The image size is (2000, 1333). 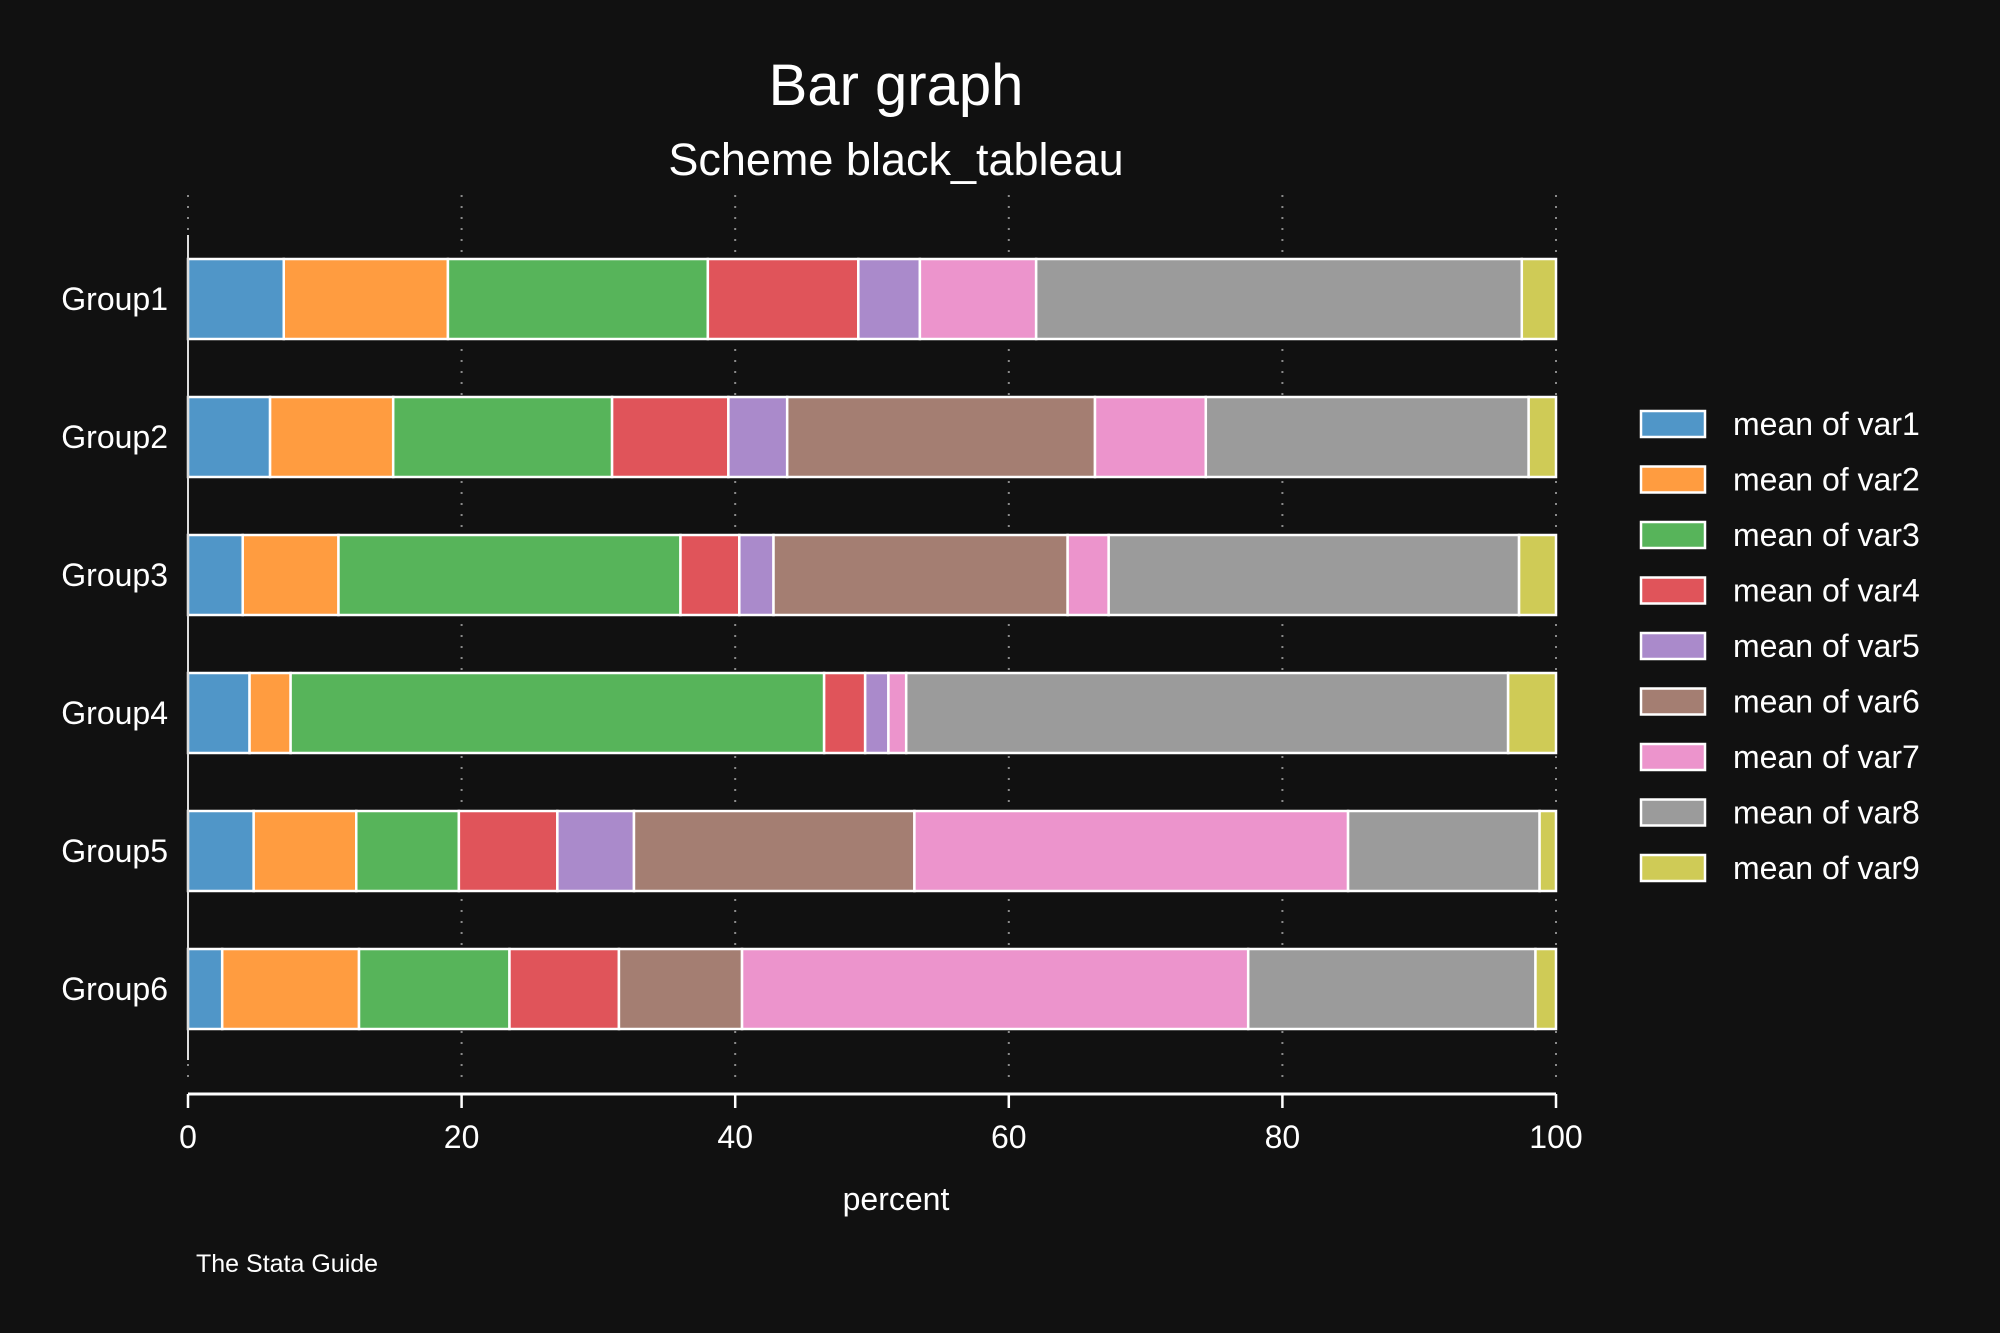 What do you see at coordinates (1673, 757) in the screenshot?
I see `legend-swatch-var7` at bounding box center [1673, 757].